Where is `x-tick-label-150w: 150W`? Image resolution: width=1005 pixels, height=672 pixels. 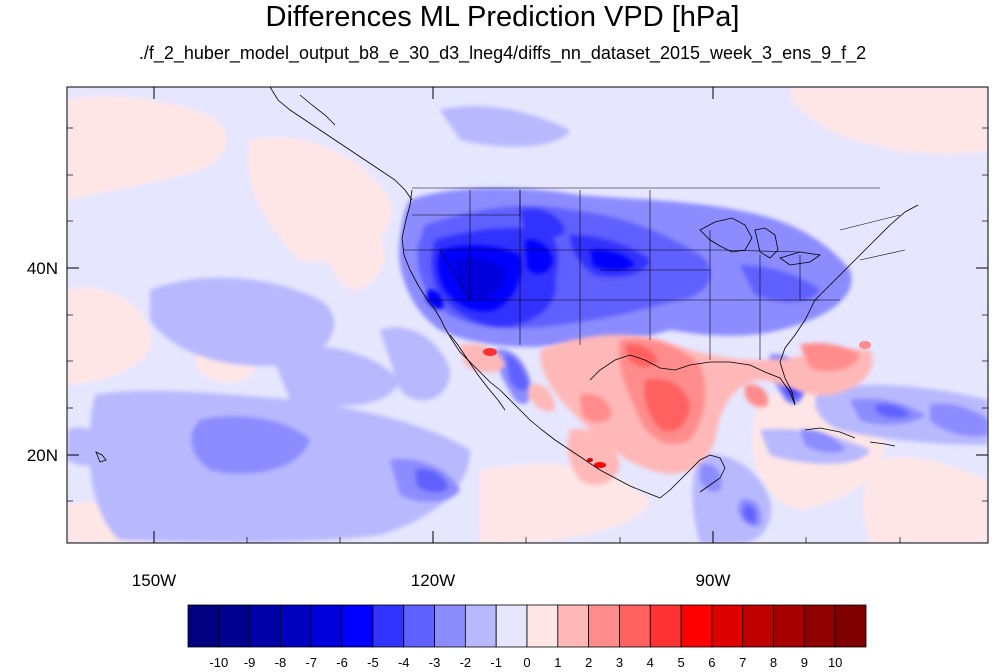 x-tick-label-150w: 150W is located at coordinates (154, 580).